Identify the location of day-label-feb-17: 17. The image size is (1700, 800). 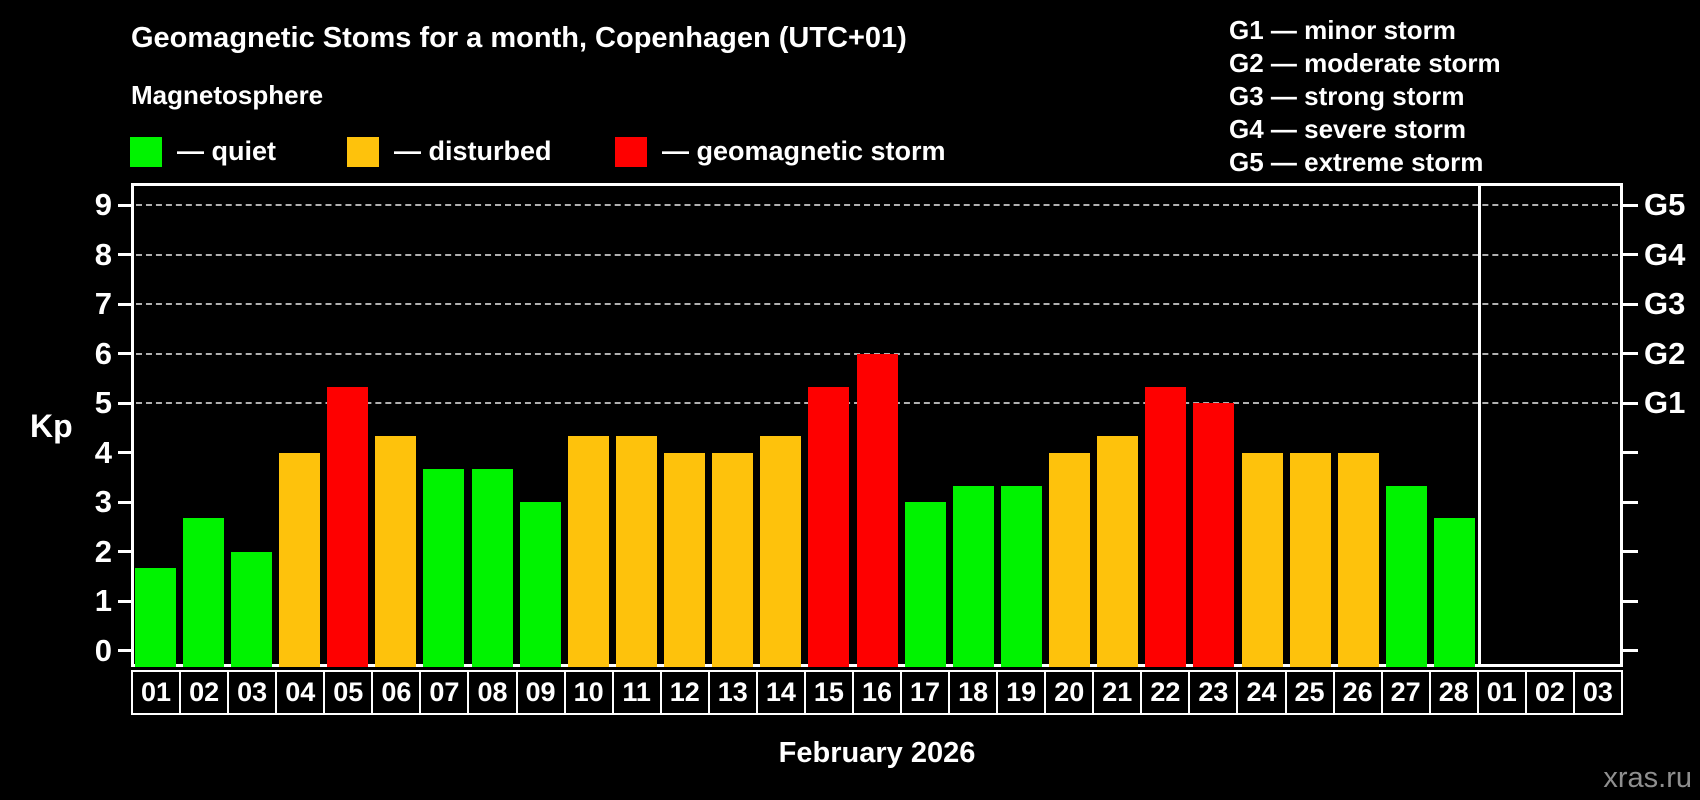
(925, 692).